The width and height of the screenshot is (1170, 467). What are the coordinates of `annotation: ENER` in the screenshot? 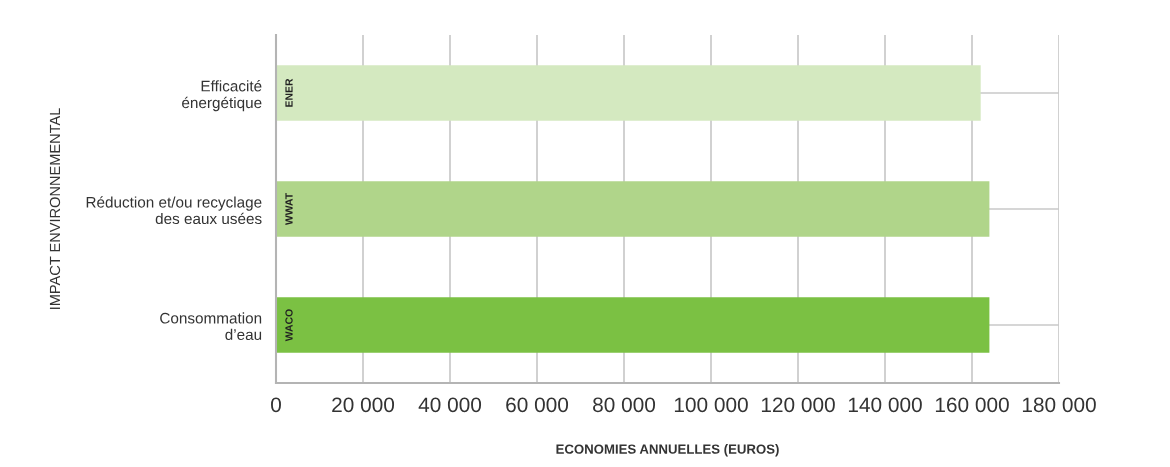 It's located at (289, 92).